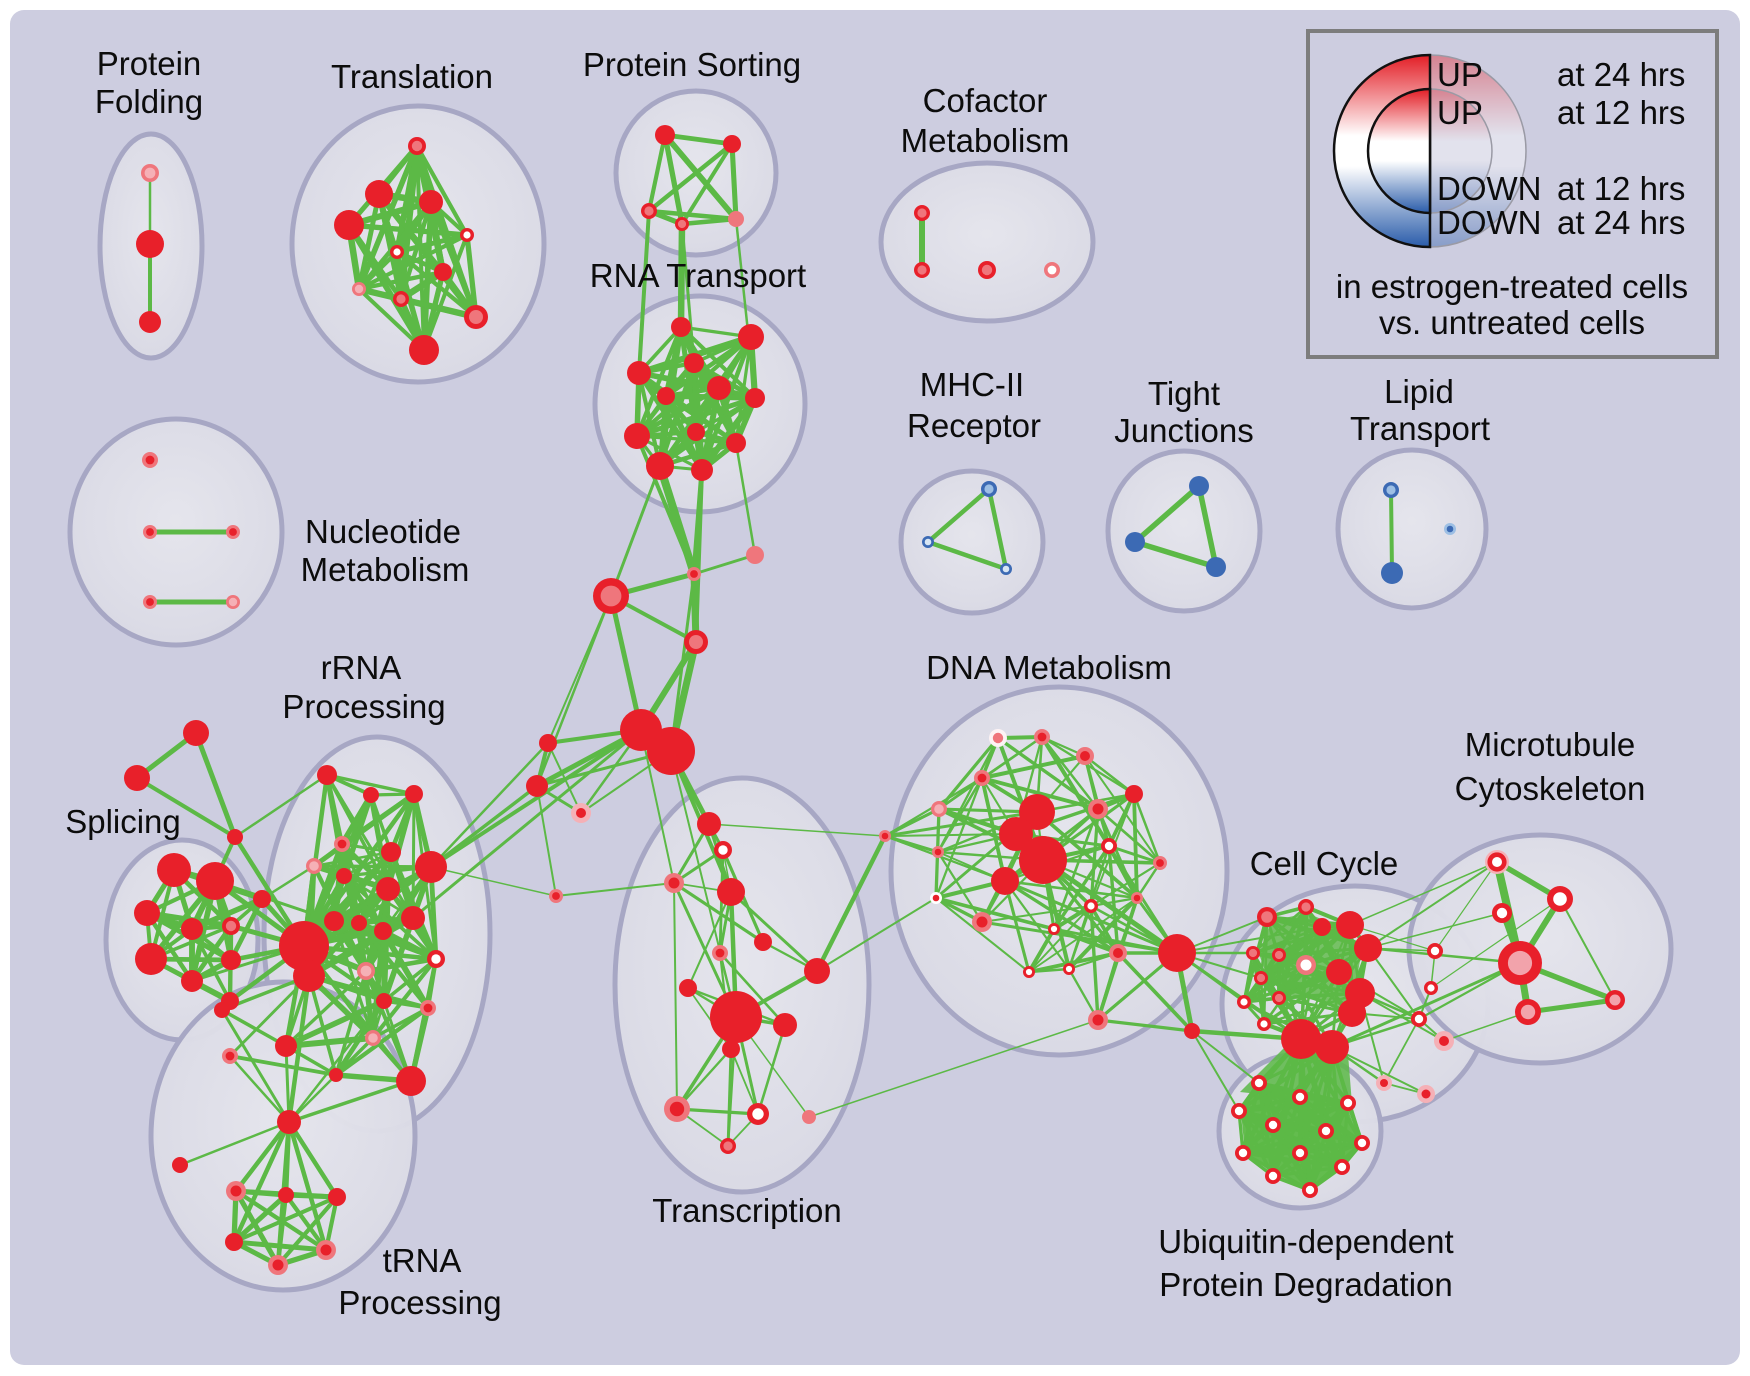 This screenshot has width=1750, height=1376. Describe the element at coordinates (383, 531) in the screenshot. I see `svg-text: Nucleotide` at that location.